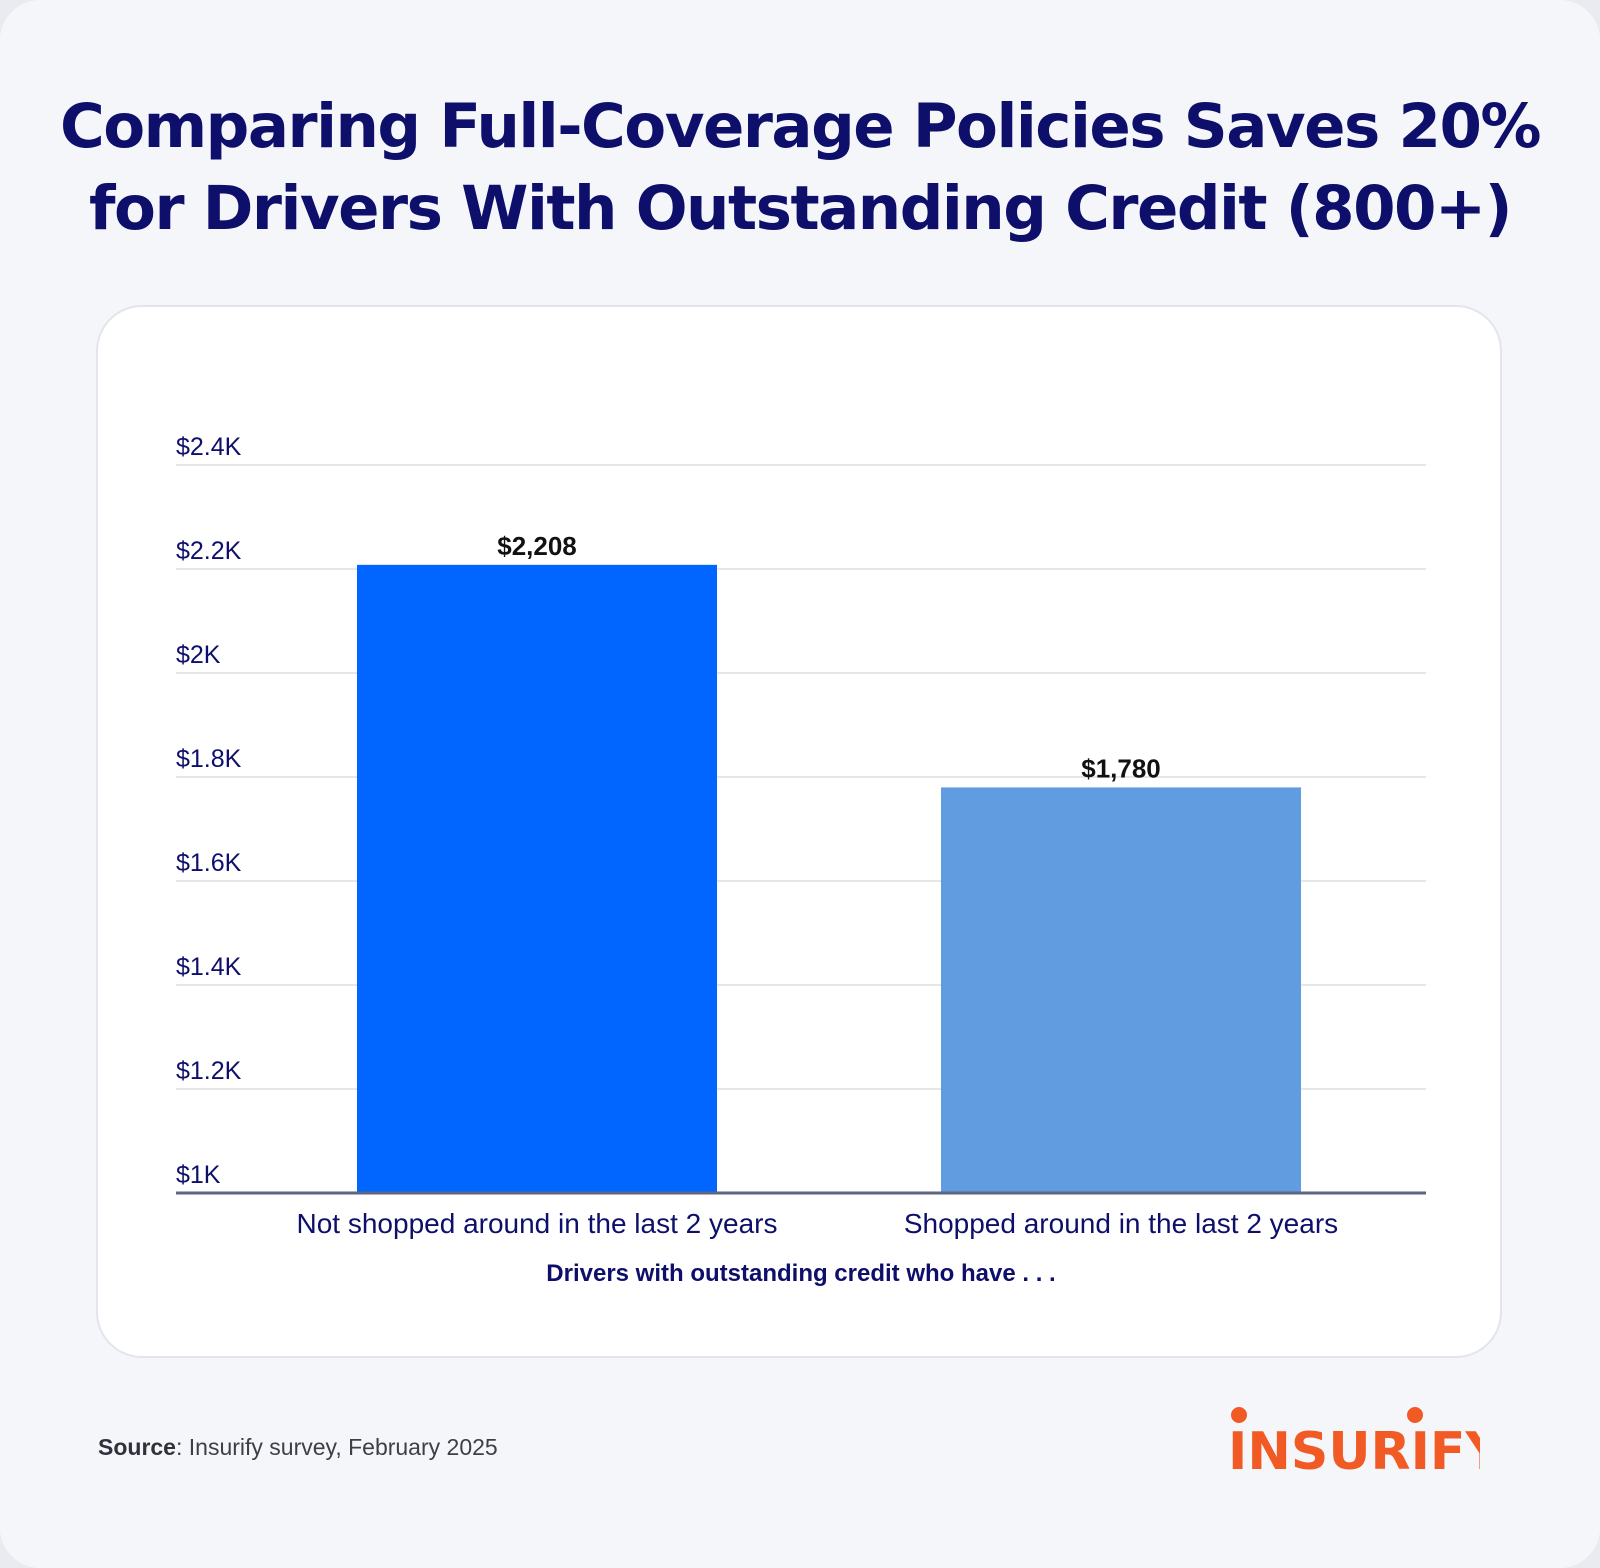 The height and width of the screenshot is (1568, 1600). What do you see at coordinates (537, 1223) in the screenshot?
I see `x-tick-label: Not shopped around in the last 2 years` at bounding box center [537, 1223].